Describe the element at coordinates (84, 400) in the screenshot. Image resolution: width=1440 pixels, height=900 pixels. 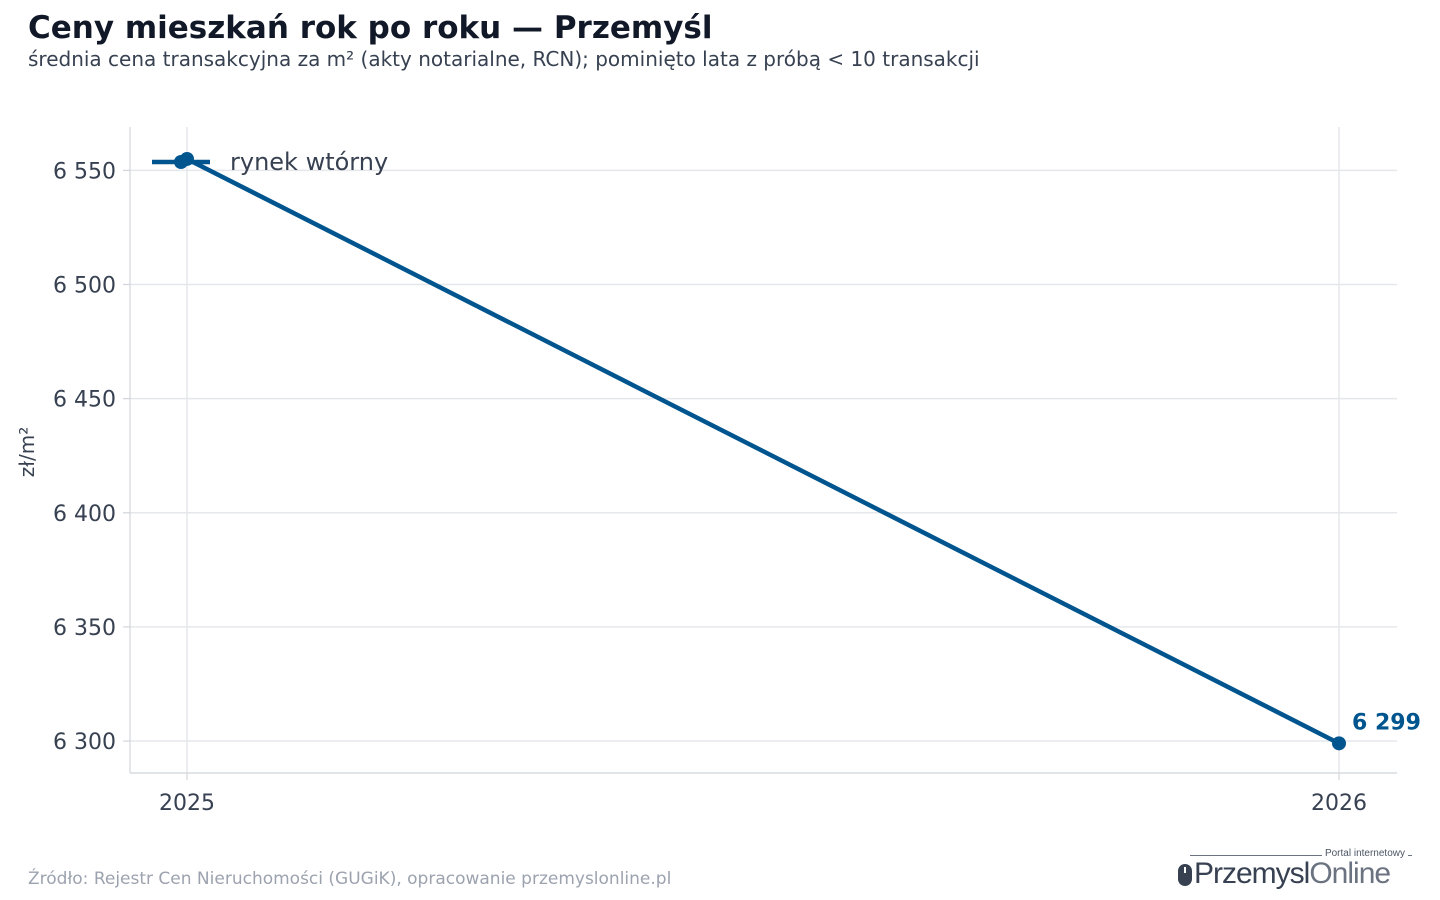
I see `y-tick-label: 6 450` at that location.